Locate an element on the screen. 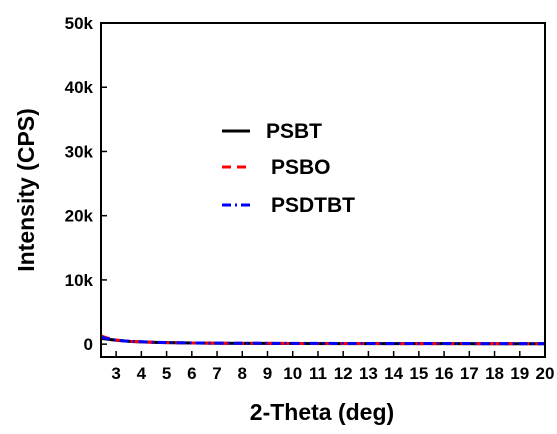  x-tick-label: 13 is located at coordinates (368, 373).